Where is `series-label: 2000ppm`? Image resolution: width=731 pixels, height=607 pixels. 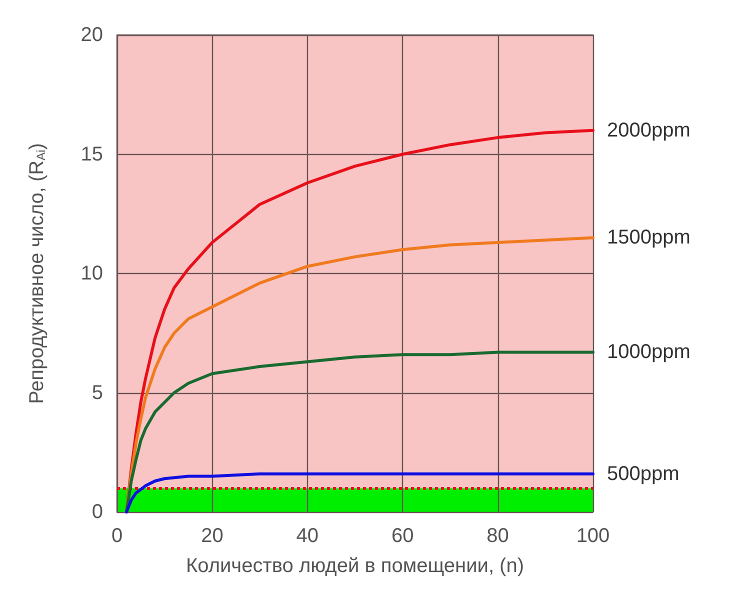 series-label: 2000ppm is located at coordinates (648, 130).